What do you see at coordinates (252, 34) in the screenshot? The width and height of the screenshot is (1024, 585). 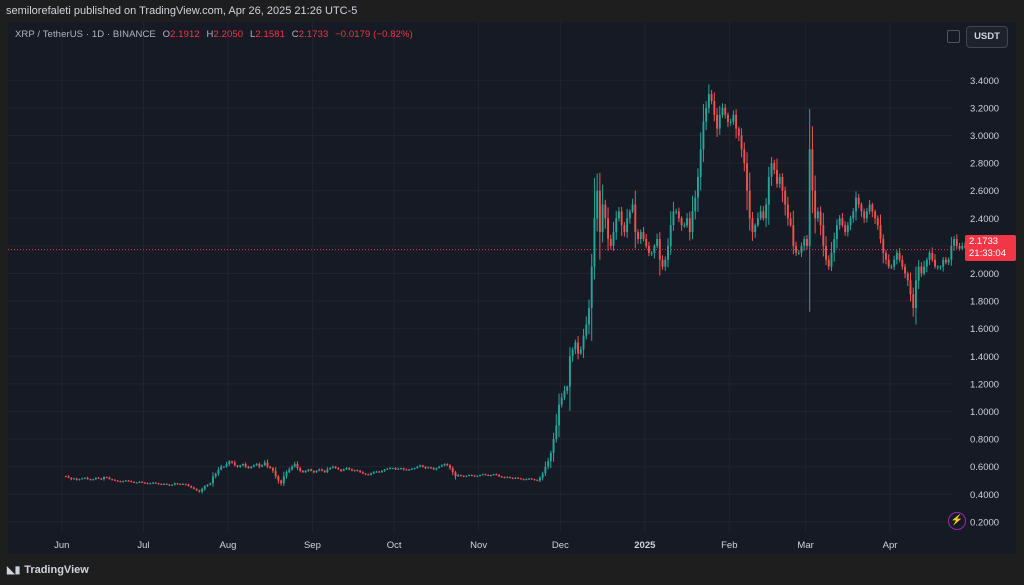 I see `low-label: L` at bounding box center [252, 34].